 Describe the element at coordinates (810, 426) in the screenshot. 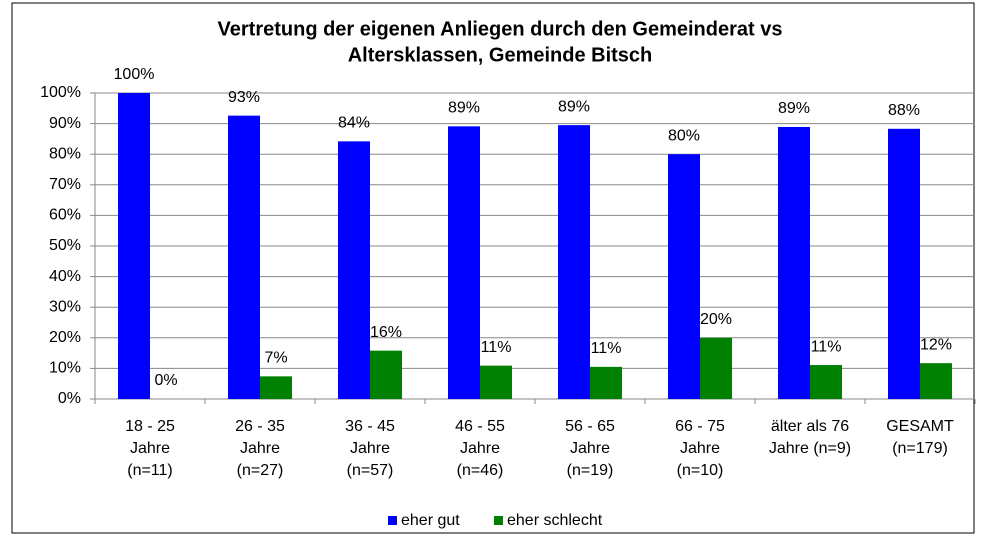

I see `x-tick-label: älter als 76` at that location.